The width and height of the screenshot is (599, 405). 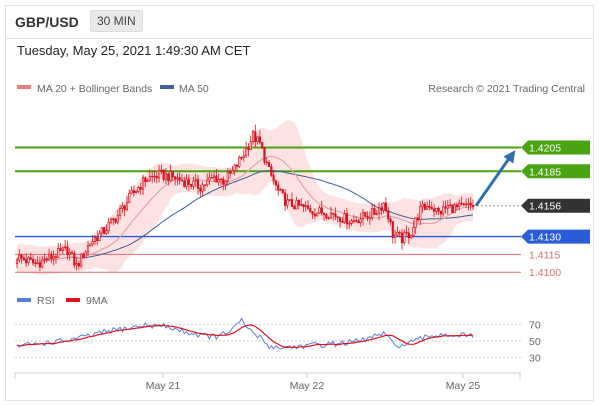 What do you see at coordinates (545, 149) in the screenshot?
I see `resistance-2-label: 1.4205` at bounding box center [545, 149].